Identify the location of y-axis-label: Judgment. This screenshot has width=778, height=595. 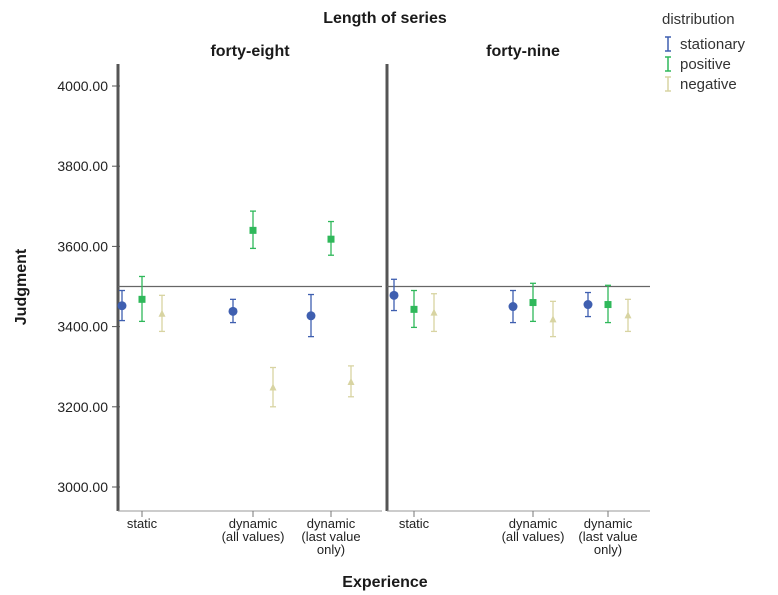
(21, 286).